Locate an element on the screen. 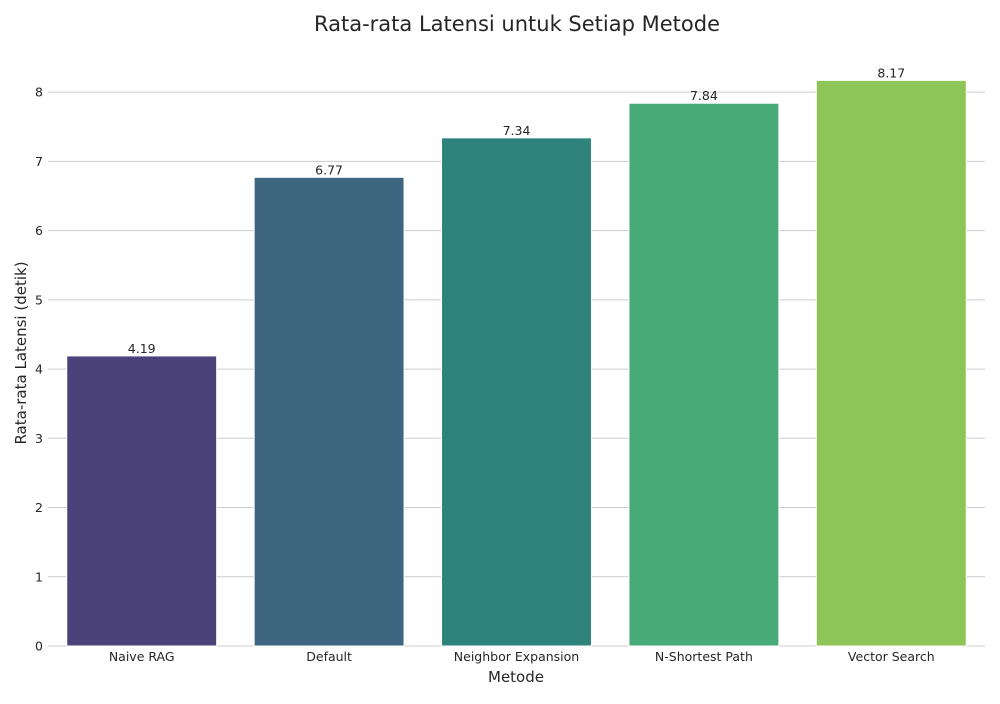 The width and height of the screenshot is (1000, 704). bar-value-label-1: 6.77 is located at coordinates (329, 169).